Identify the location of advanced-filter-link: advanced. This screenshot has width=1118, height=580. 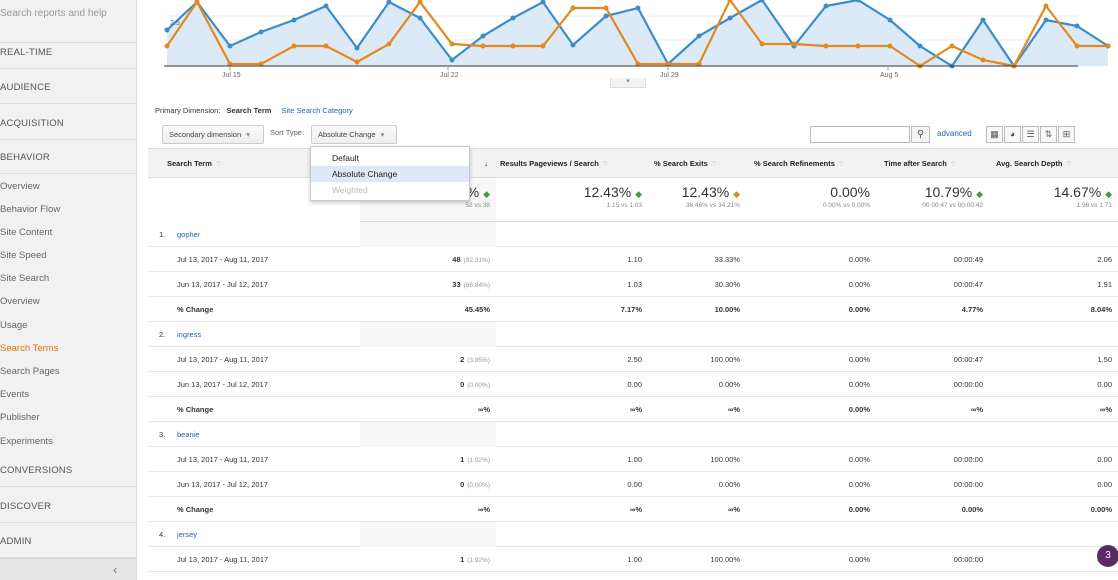
(954, 133).